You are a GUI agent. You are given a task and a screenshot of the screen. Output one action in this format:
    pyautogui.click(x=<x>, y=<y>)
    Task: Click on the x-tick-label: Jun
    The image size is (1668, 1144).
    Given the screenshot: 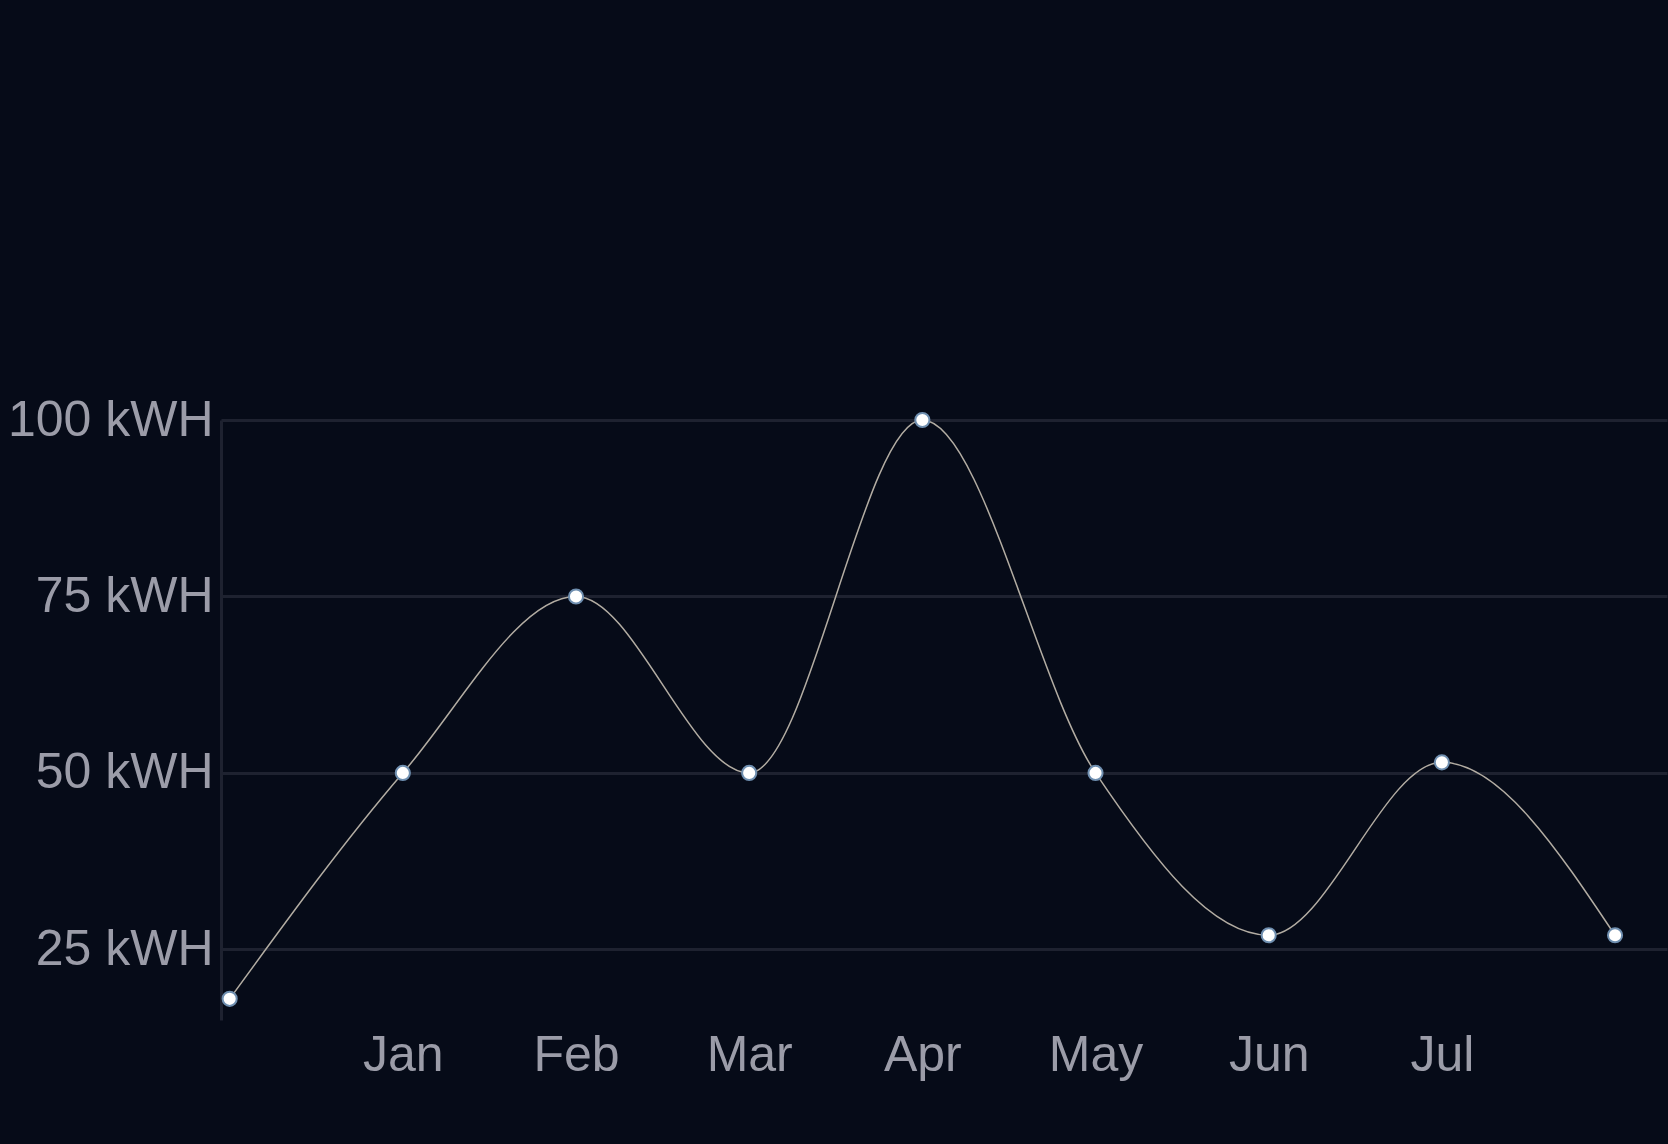 What is the action you would take?
    pyautogui.click(x=1269, y=1053)
    